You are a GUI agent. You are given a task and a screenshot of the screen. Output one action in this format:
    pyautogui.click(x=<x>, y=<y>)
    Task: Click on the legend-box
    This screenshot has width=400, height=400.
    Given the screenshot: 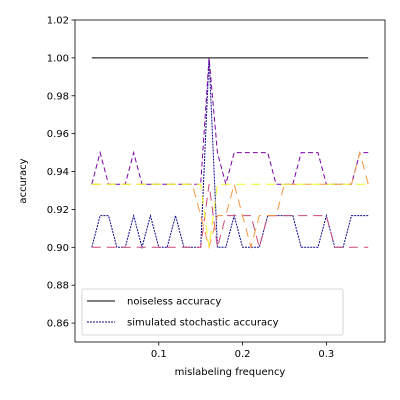 What is the action you would take?
    pyautogui.click(x=212, y=312)
    